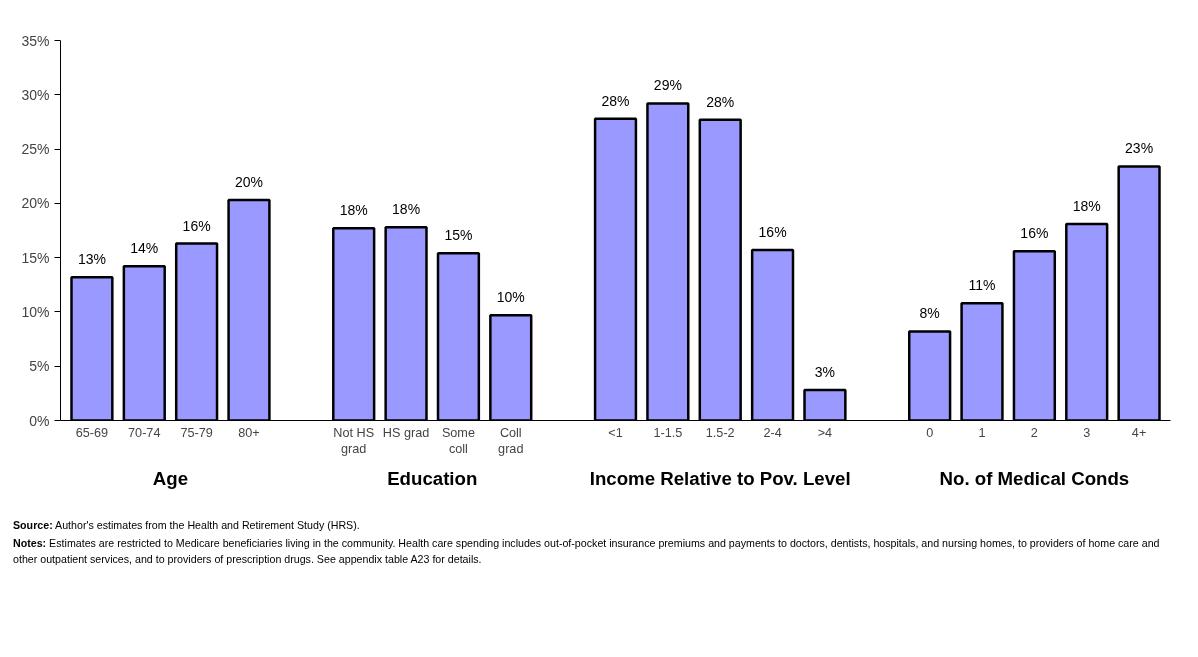 Image resolution: width=1198 pixels, height=657 pixels. What do you see at coordinates (144, 432) in the screenshot?
I see `x-tick-label: 70-74` at bounding box center [144, 432].